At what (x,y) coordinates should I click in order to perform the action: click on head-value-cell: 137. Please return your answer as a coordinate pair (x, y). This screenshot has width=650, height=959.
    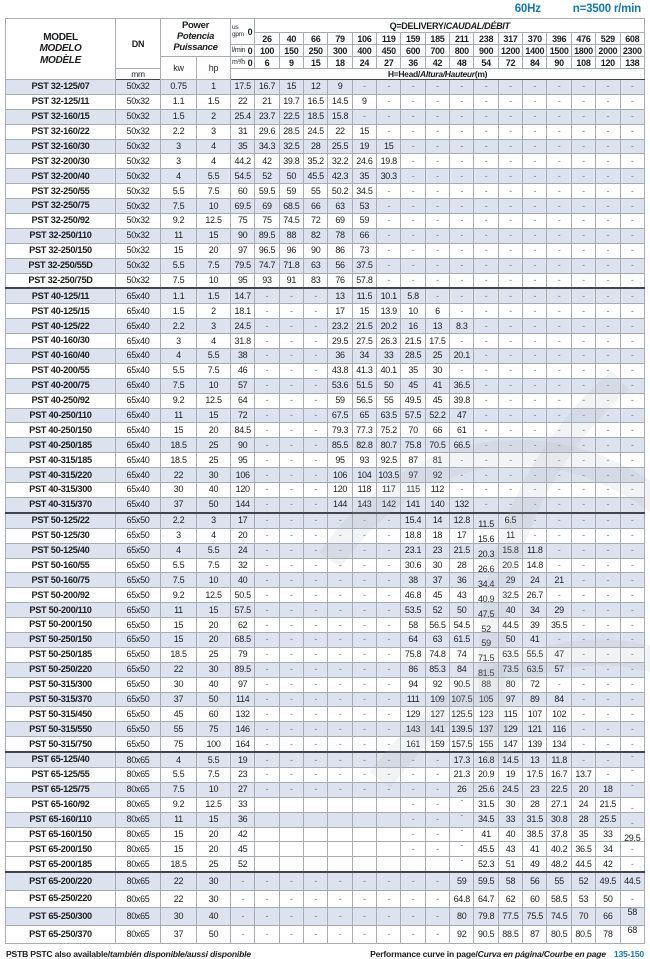
    Looking at the image, I should click on (486, 729).